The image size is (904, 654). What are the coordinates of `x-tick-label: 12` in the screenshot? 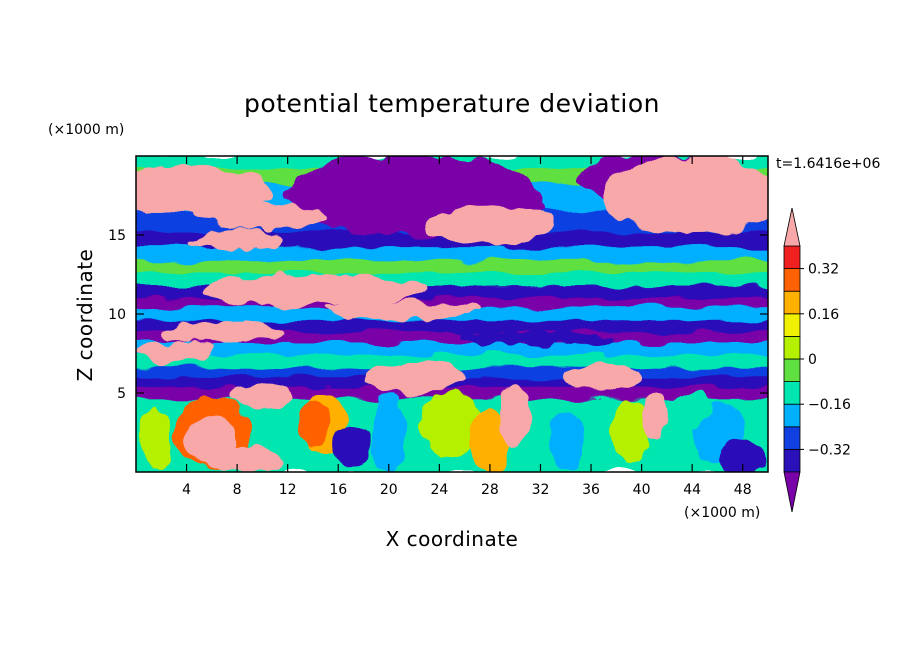 It's located at (288, 490).